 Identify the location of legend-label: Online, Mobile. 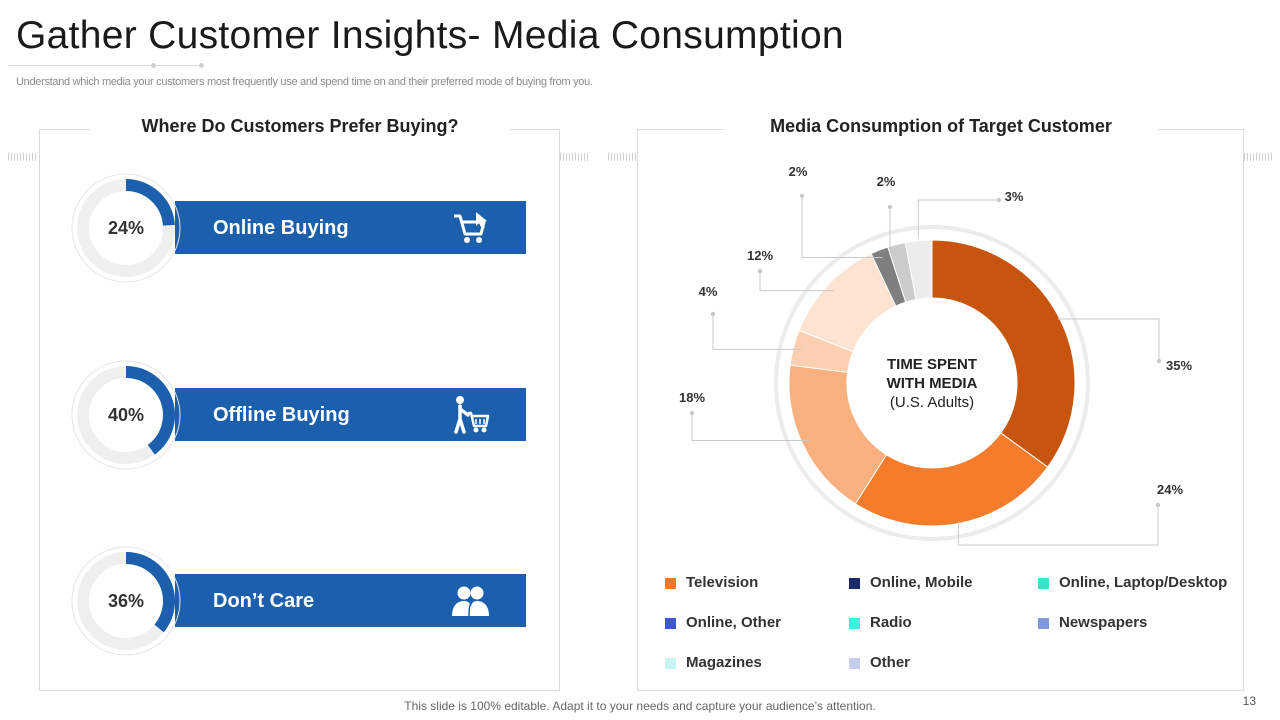
(921, 582).